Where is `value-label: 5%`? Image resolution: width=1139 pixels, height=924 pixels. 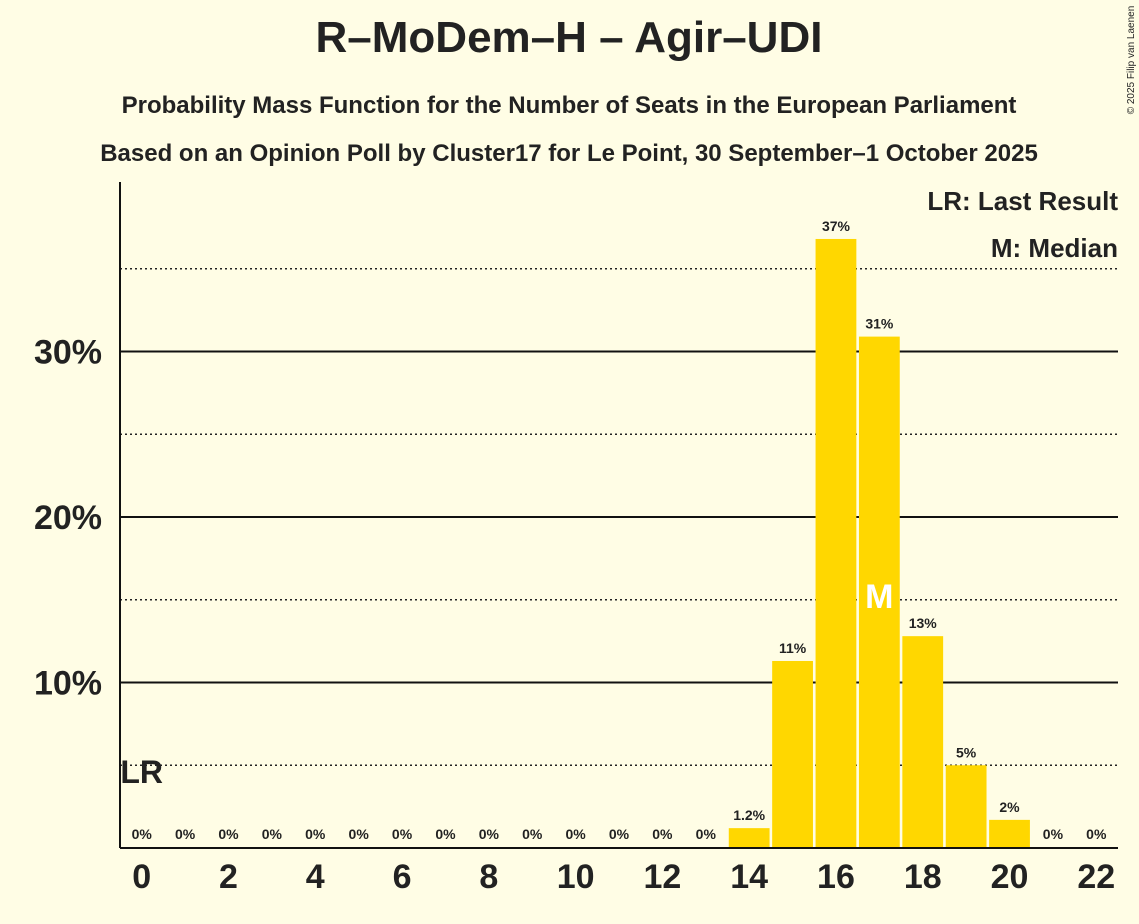
value-label: 5% is located at coordinates (966, 752).